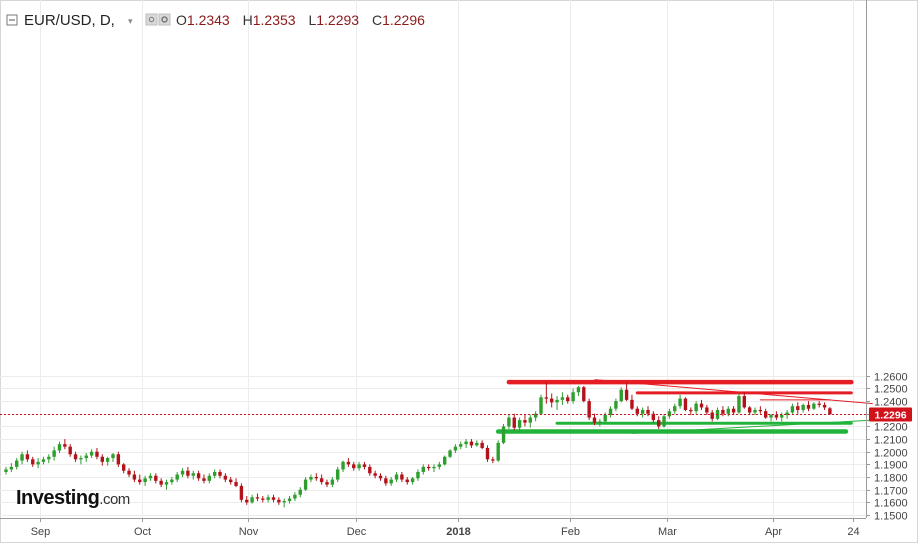 The height and width of the screenshot is (548, 918). Describe the element at coordinates (337, 20) in the screenshot. I see `low-value: 1.2293` at that location.